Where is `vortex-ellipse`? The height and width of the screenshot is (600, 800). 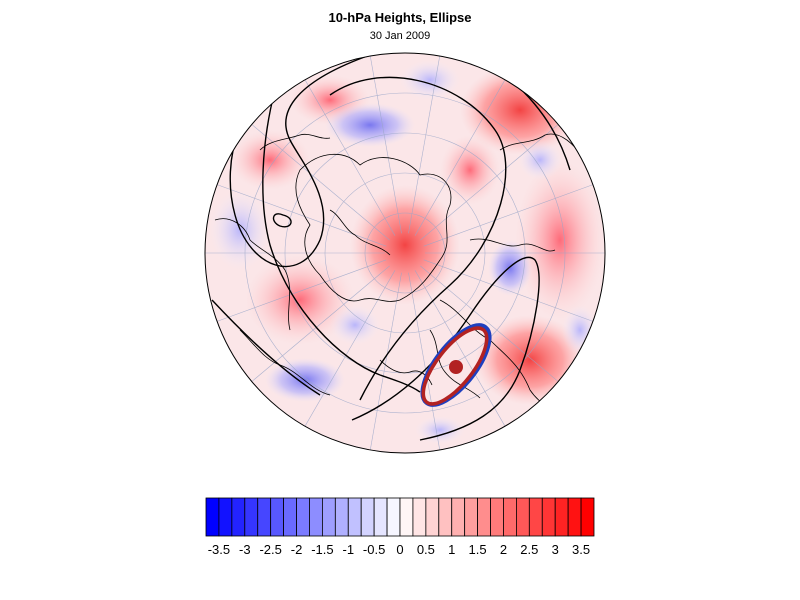 vortex-ellipse is located at coordinates (456, 365).